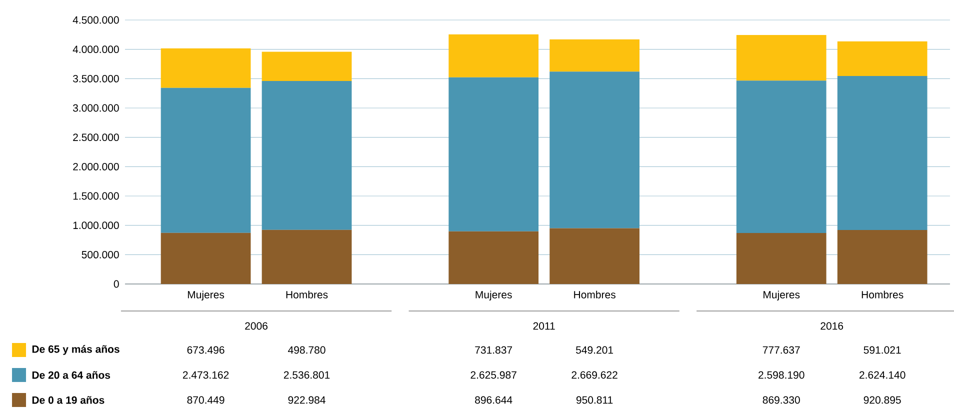 The height and width of the screenshot is (410, 954). What do you see at coordinates (594, 400) in the screenshot?
I see `data-label: 950.811` at bounding box center [594, 400].